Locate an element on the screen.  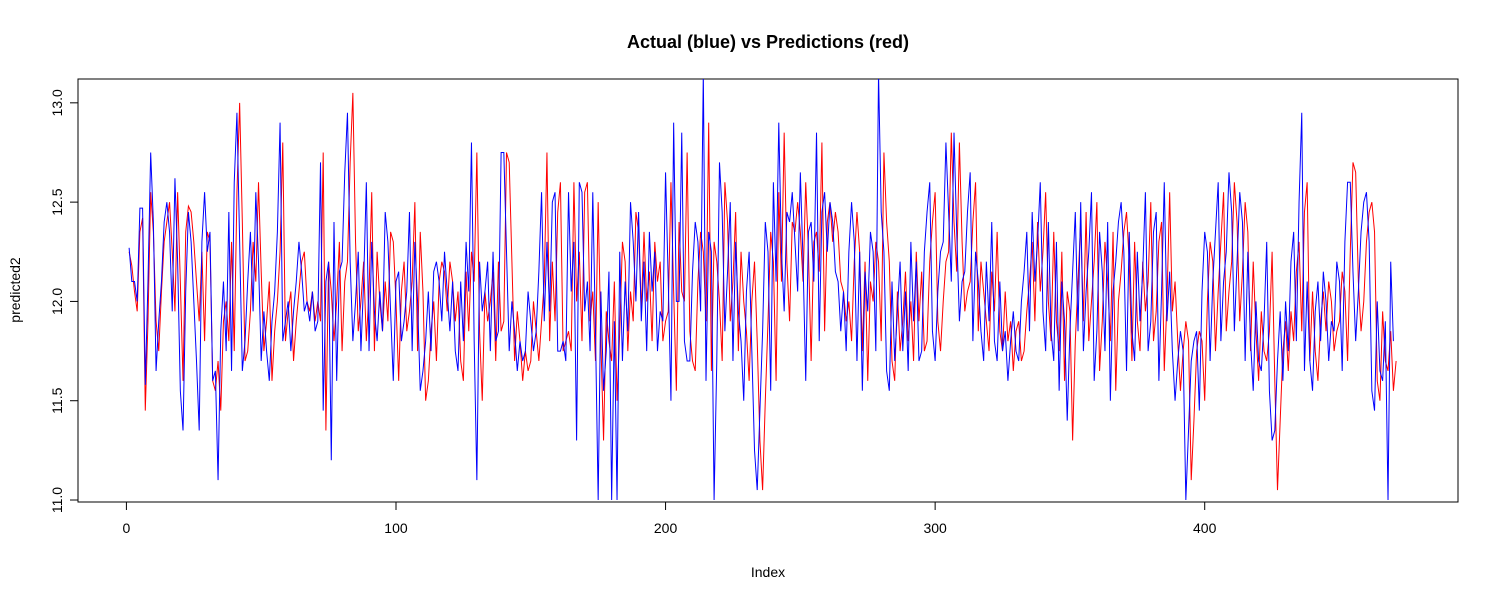
y-axis-label: predicted2 is located at coordinates (15, 290).